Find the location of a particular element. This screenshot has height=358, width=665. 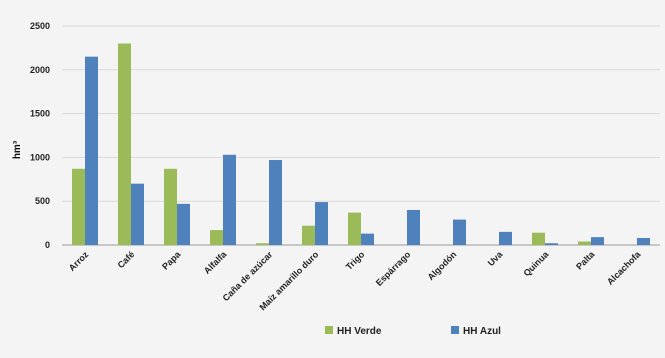

x-category-label: Papa is located at coordinates (171, 260).